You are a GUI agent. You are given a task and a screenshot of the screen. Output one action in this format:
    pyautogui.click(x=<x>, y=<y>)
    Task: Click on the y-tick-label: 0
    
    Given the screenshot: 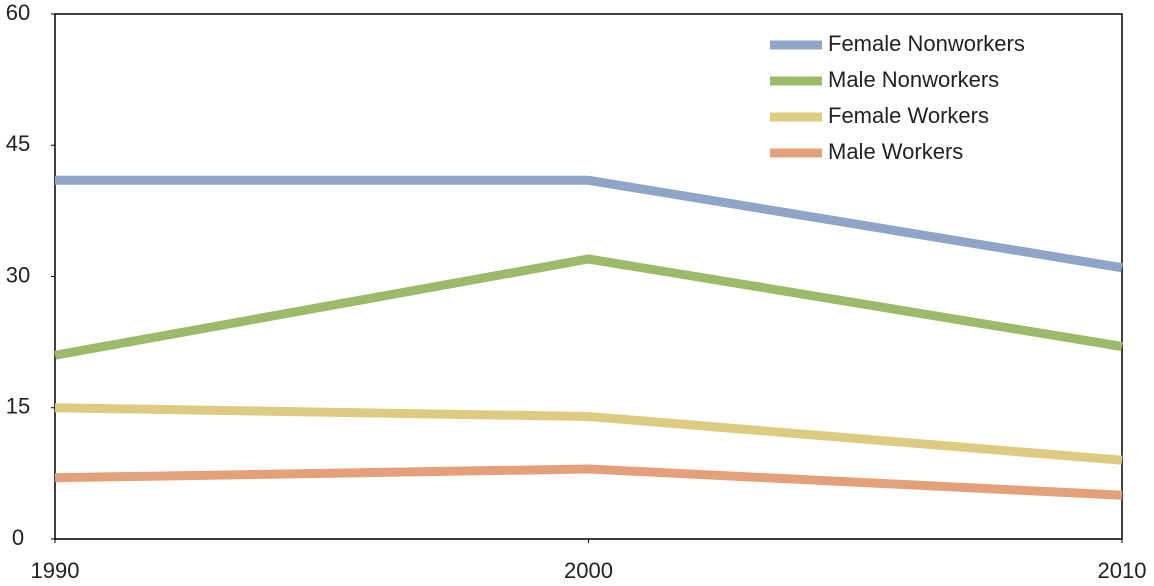 What is the action you would take?
    pyautogui.click(x=18, y=537)
    